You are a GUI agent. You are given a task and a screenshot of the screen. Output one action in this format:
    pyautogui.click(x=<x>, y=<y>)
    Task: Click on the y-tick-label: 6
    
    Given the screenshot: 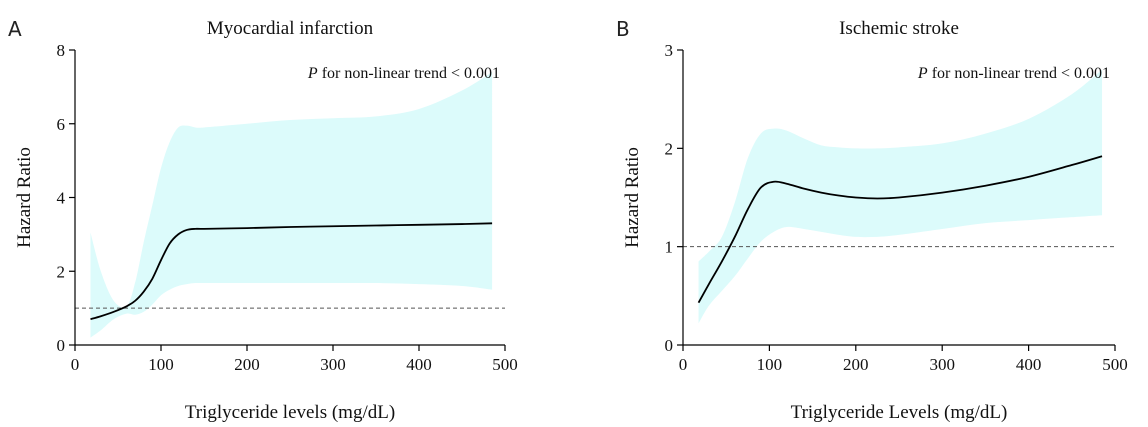 What is the action you would take?
    pyautogui.click(x=61, y=124)
    